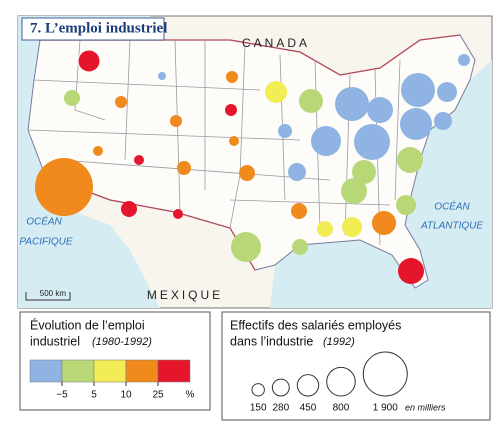 This screenshot has width=500, height=438. I want to click on size-label: 150, so click(258, 408).